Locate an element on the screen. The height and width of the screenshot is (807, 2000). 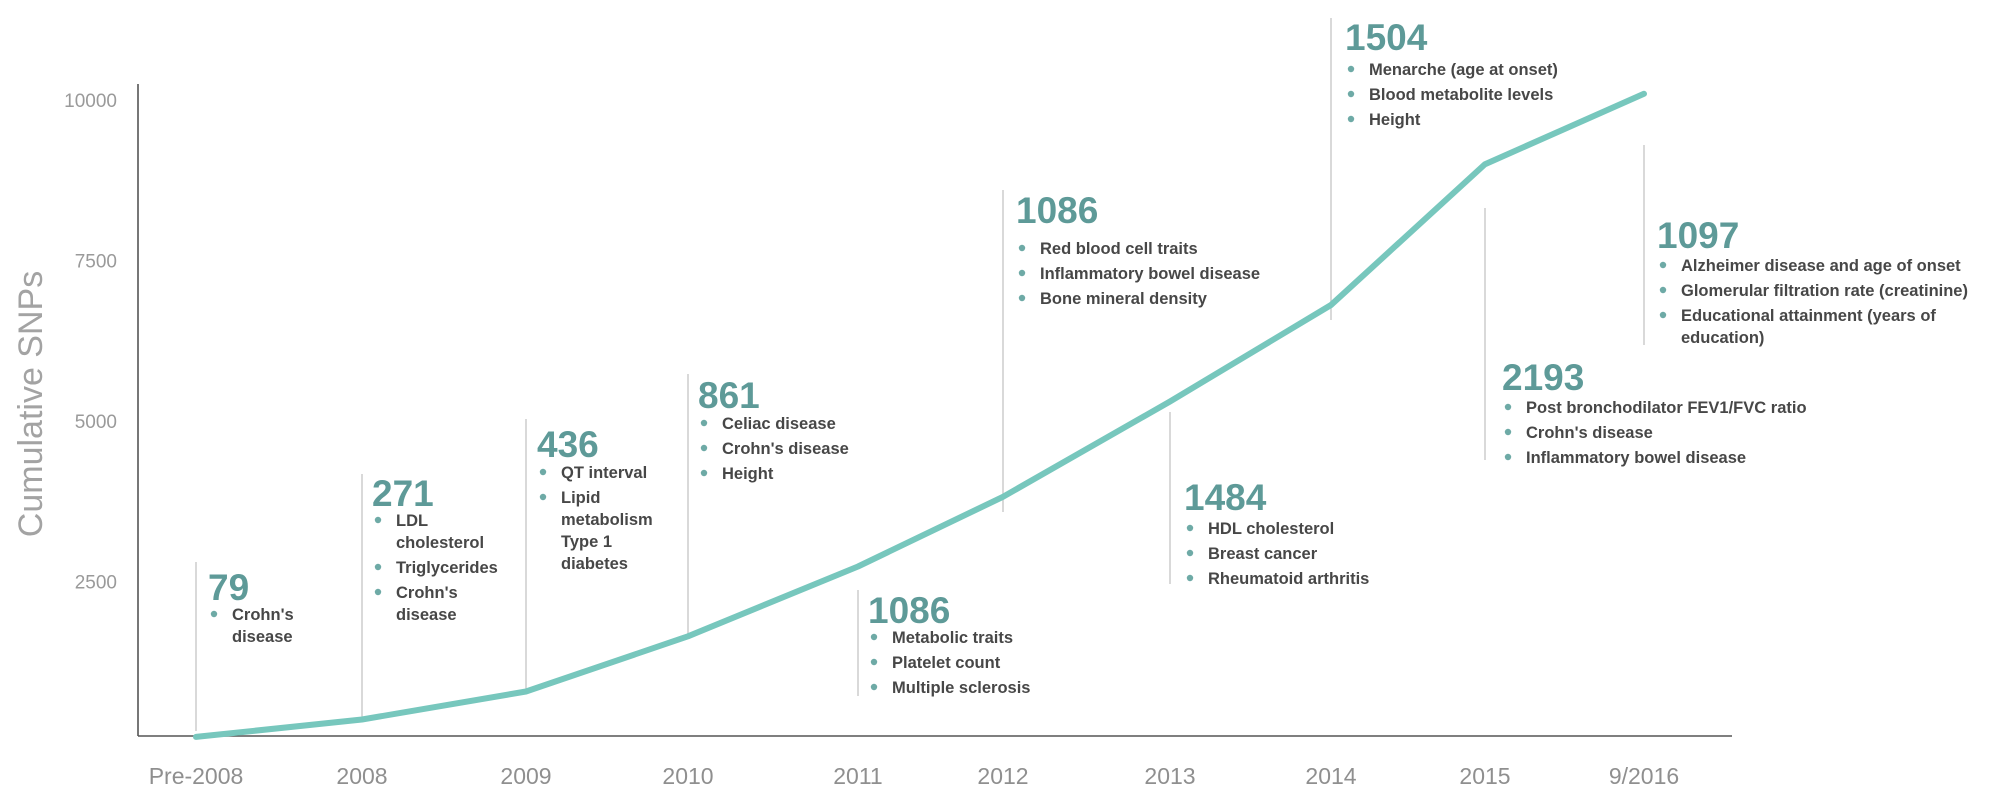
annotation-item: Multiple sclerosis is located at coordinates (961, 688).